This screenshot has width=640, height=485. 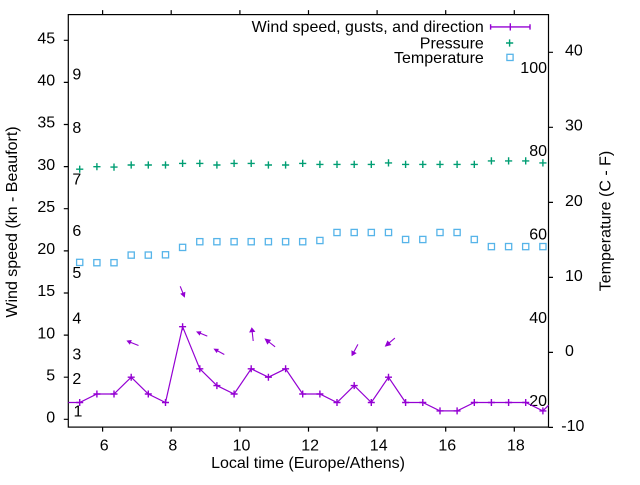 I want to click on svg-text: 3, so click(x=76, y=355).